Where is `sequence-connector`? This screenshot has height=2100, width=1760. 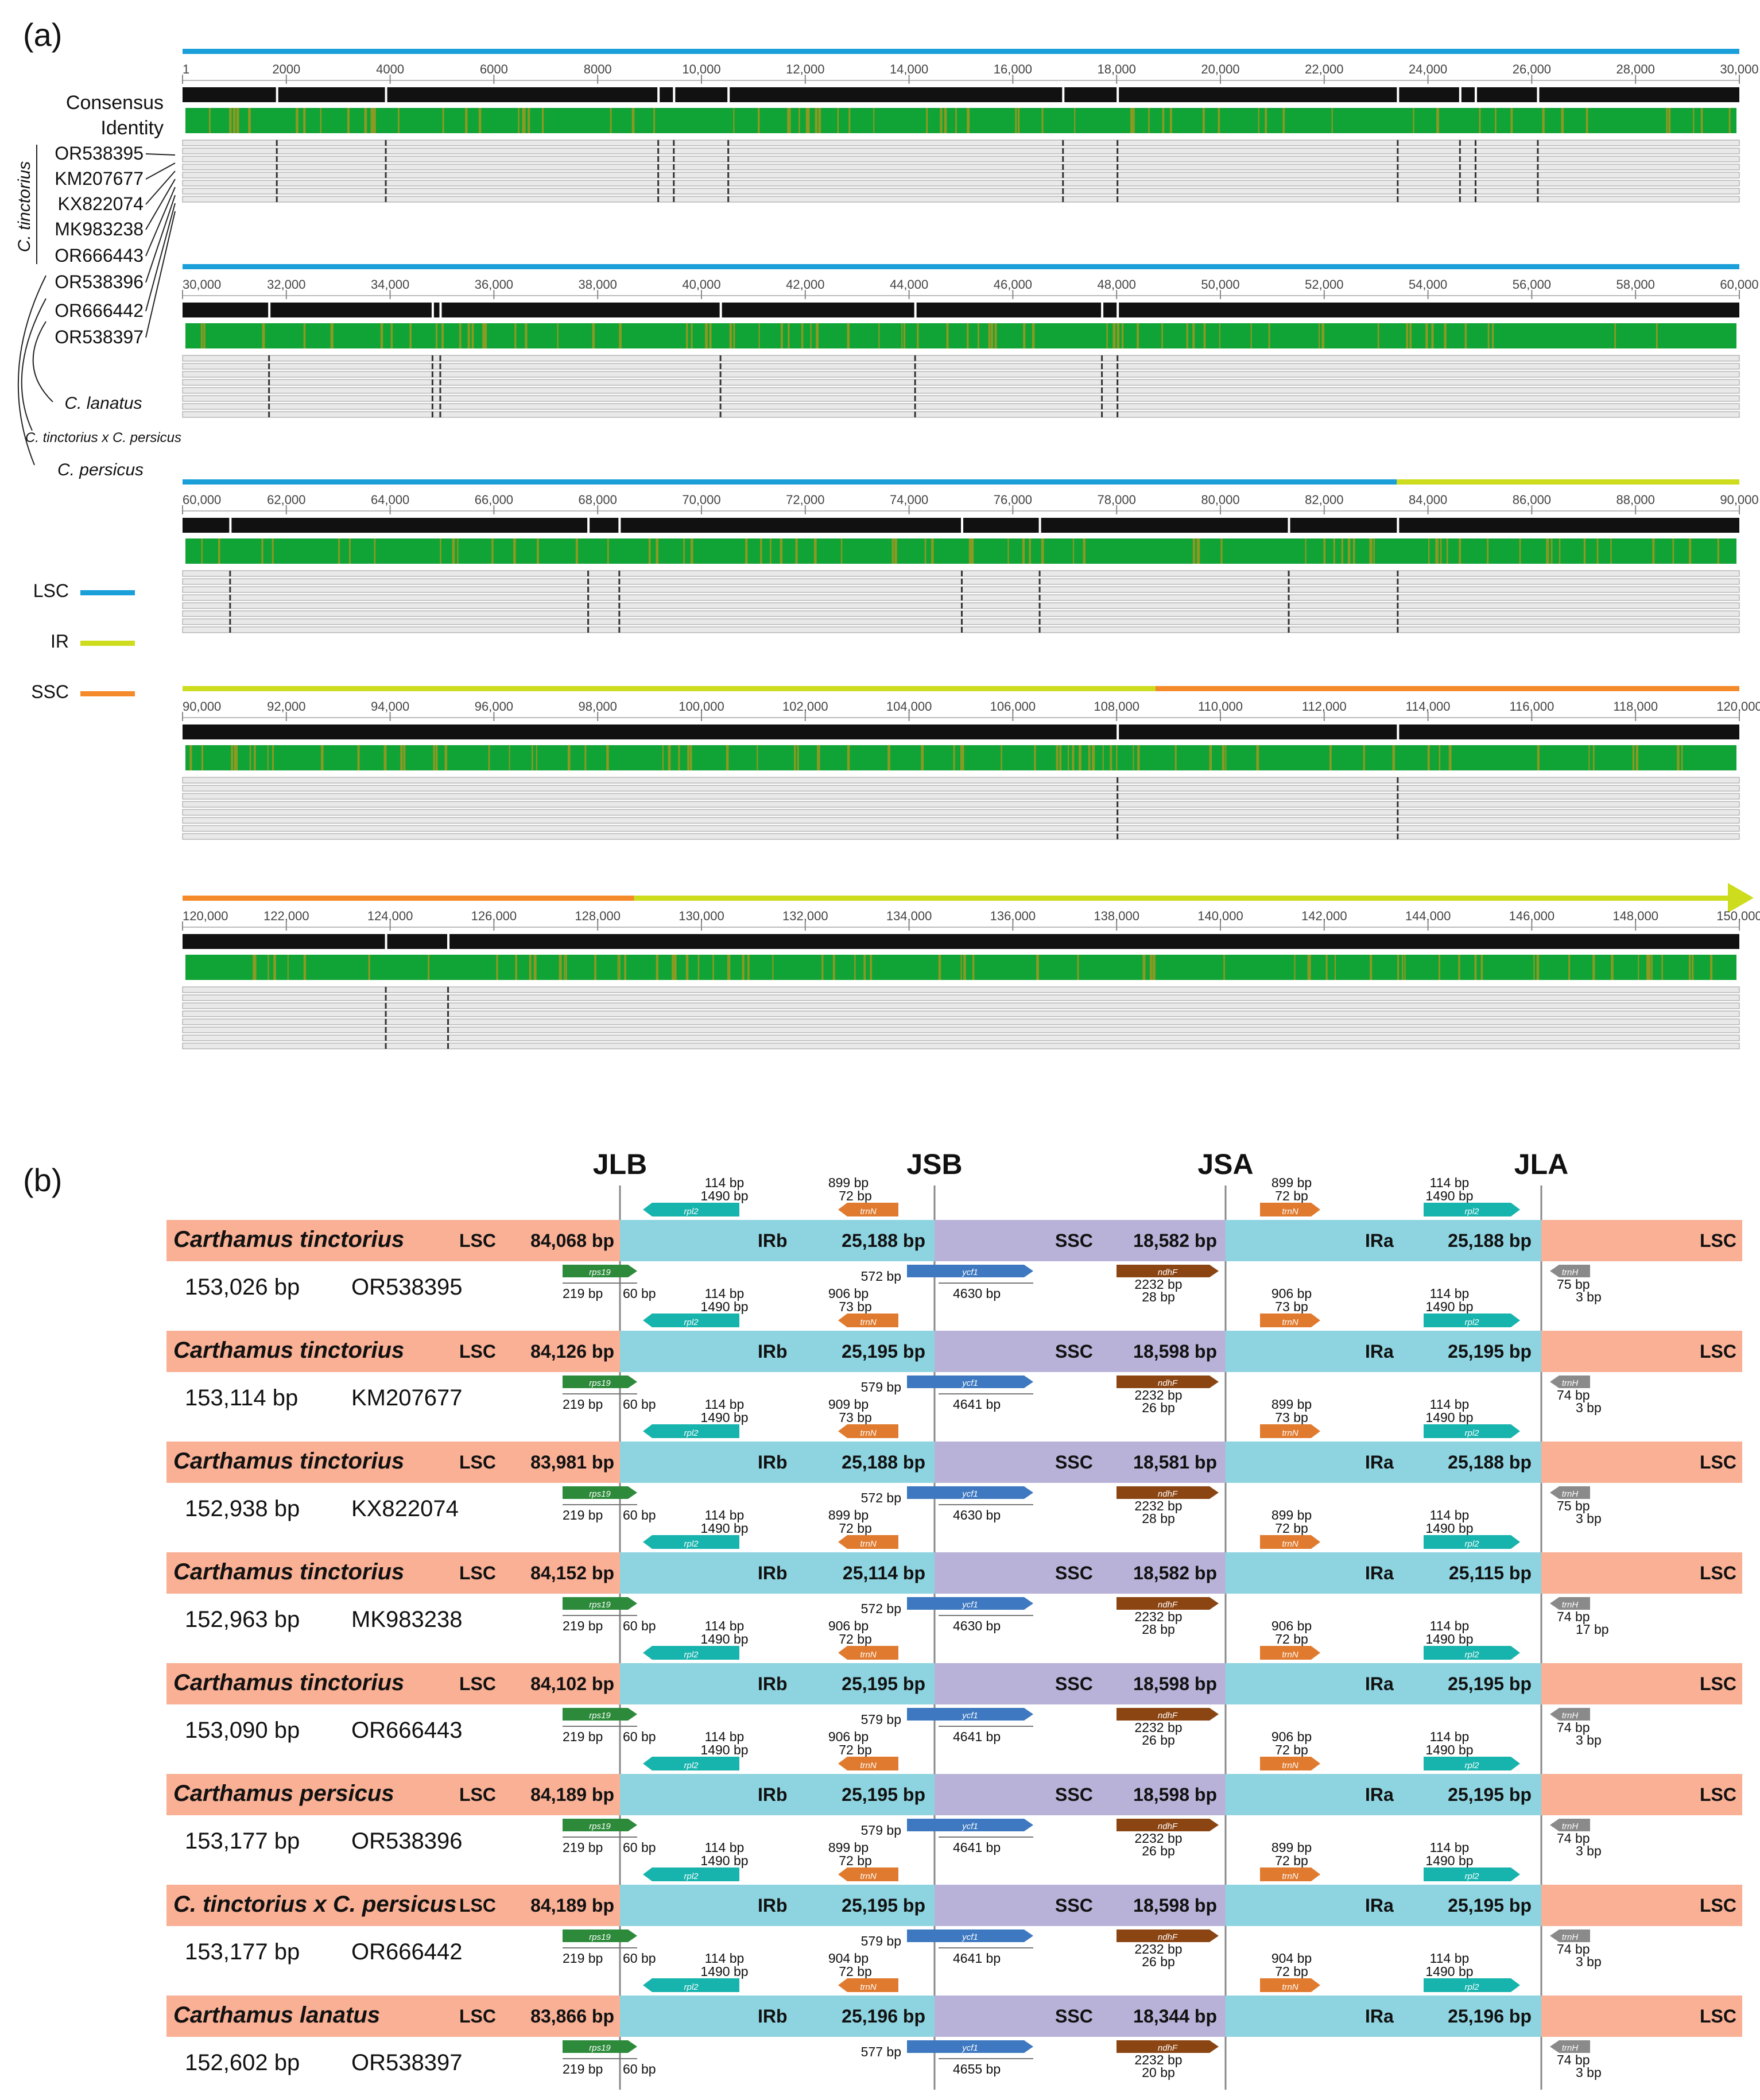
sequence-connector is located at coordinates (160, 204).